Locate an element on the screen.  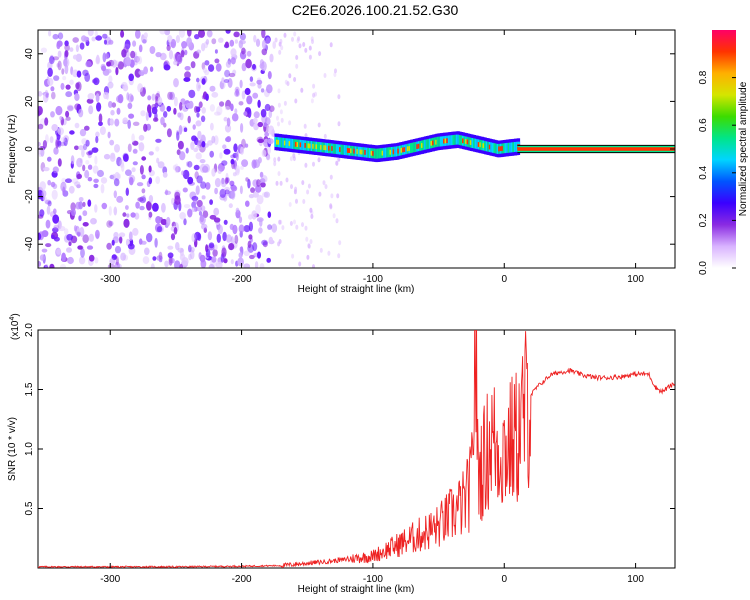
y-tick-label: 40 is located at coordinates (29, 54).